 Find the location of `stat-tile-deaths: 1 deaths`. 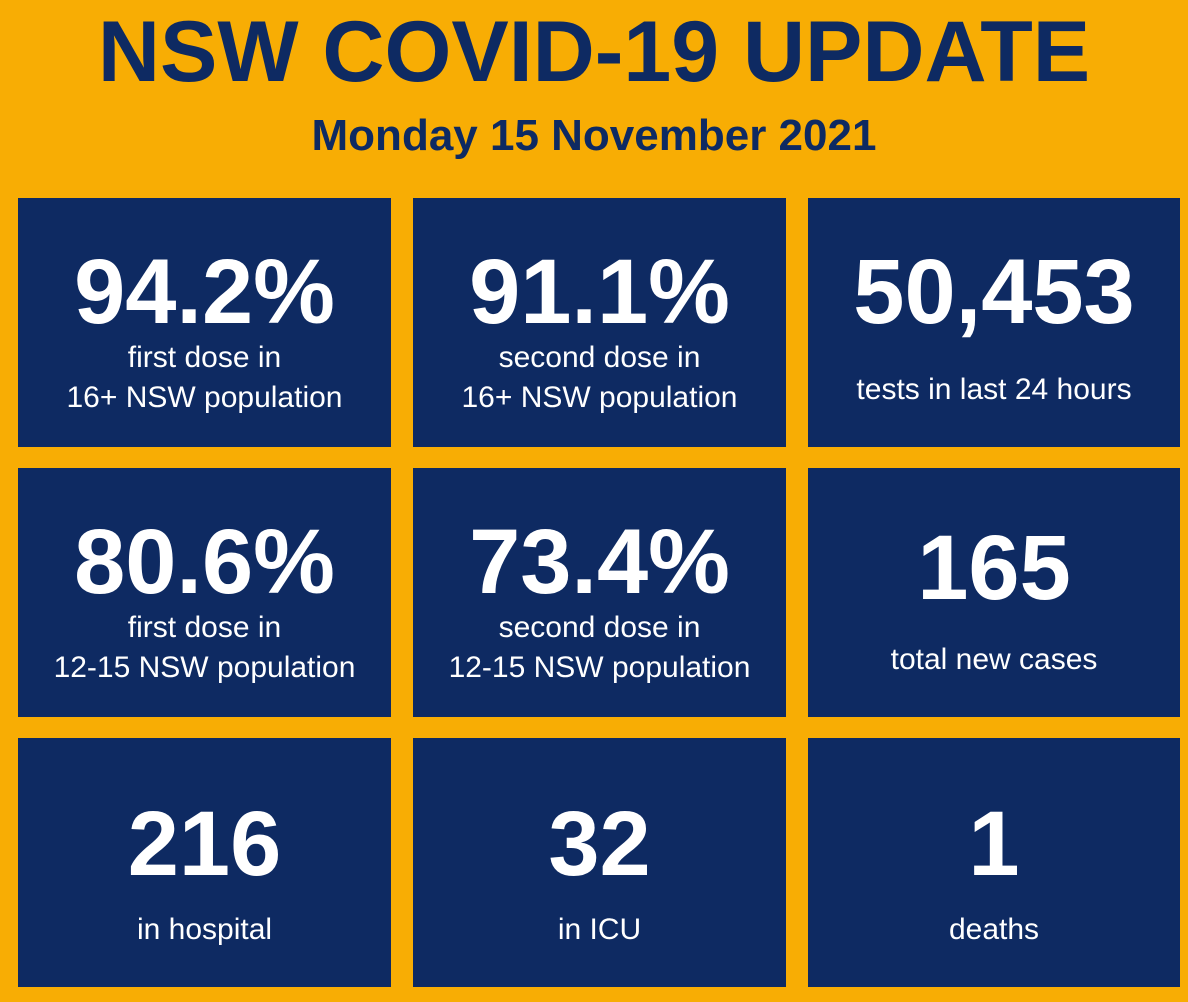

stat-tile-deaths: 1 deaths is located at coordinates (994, 862).